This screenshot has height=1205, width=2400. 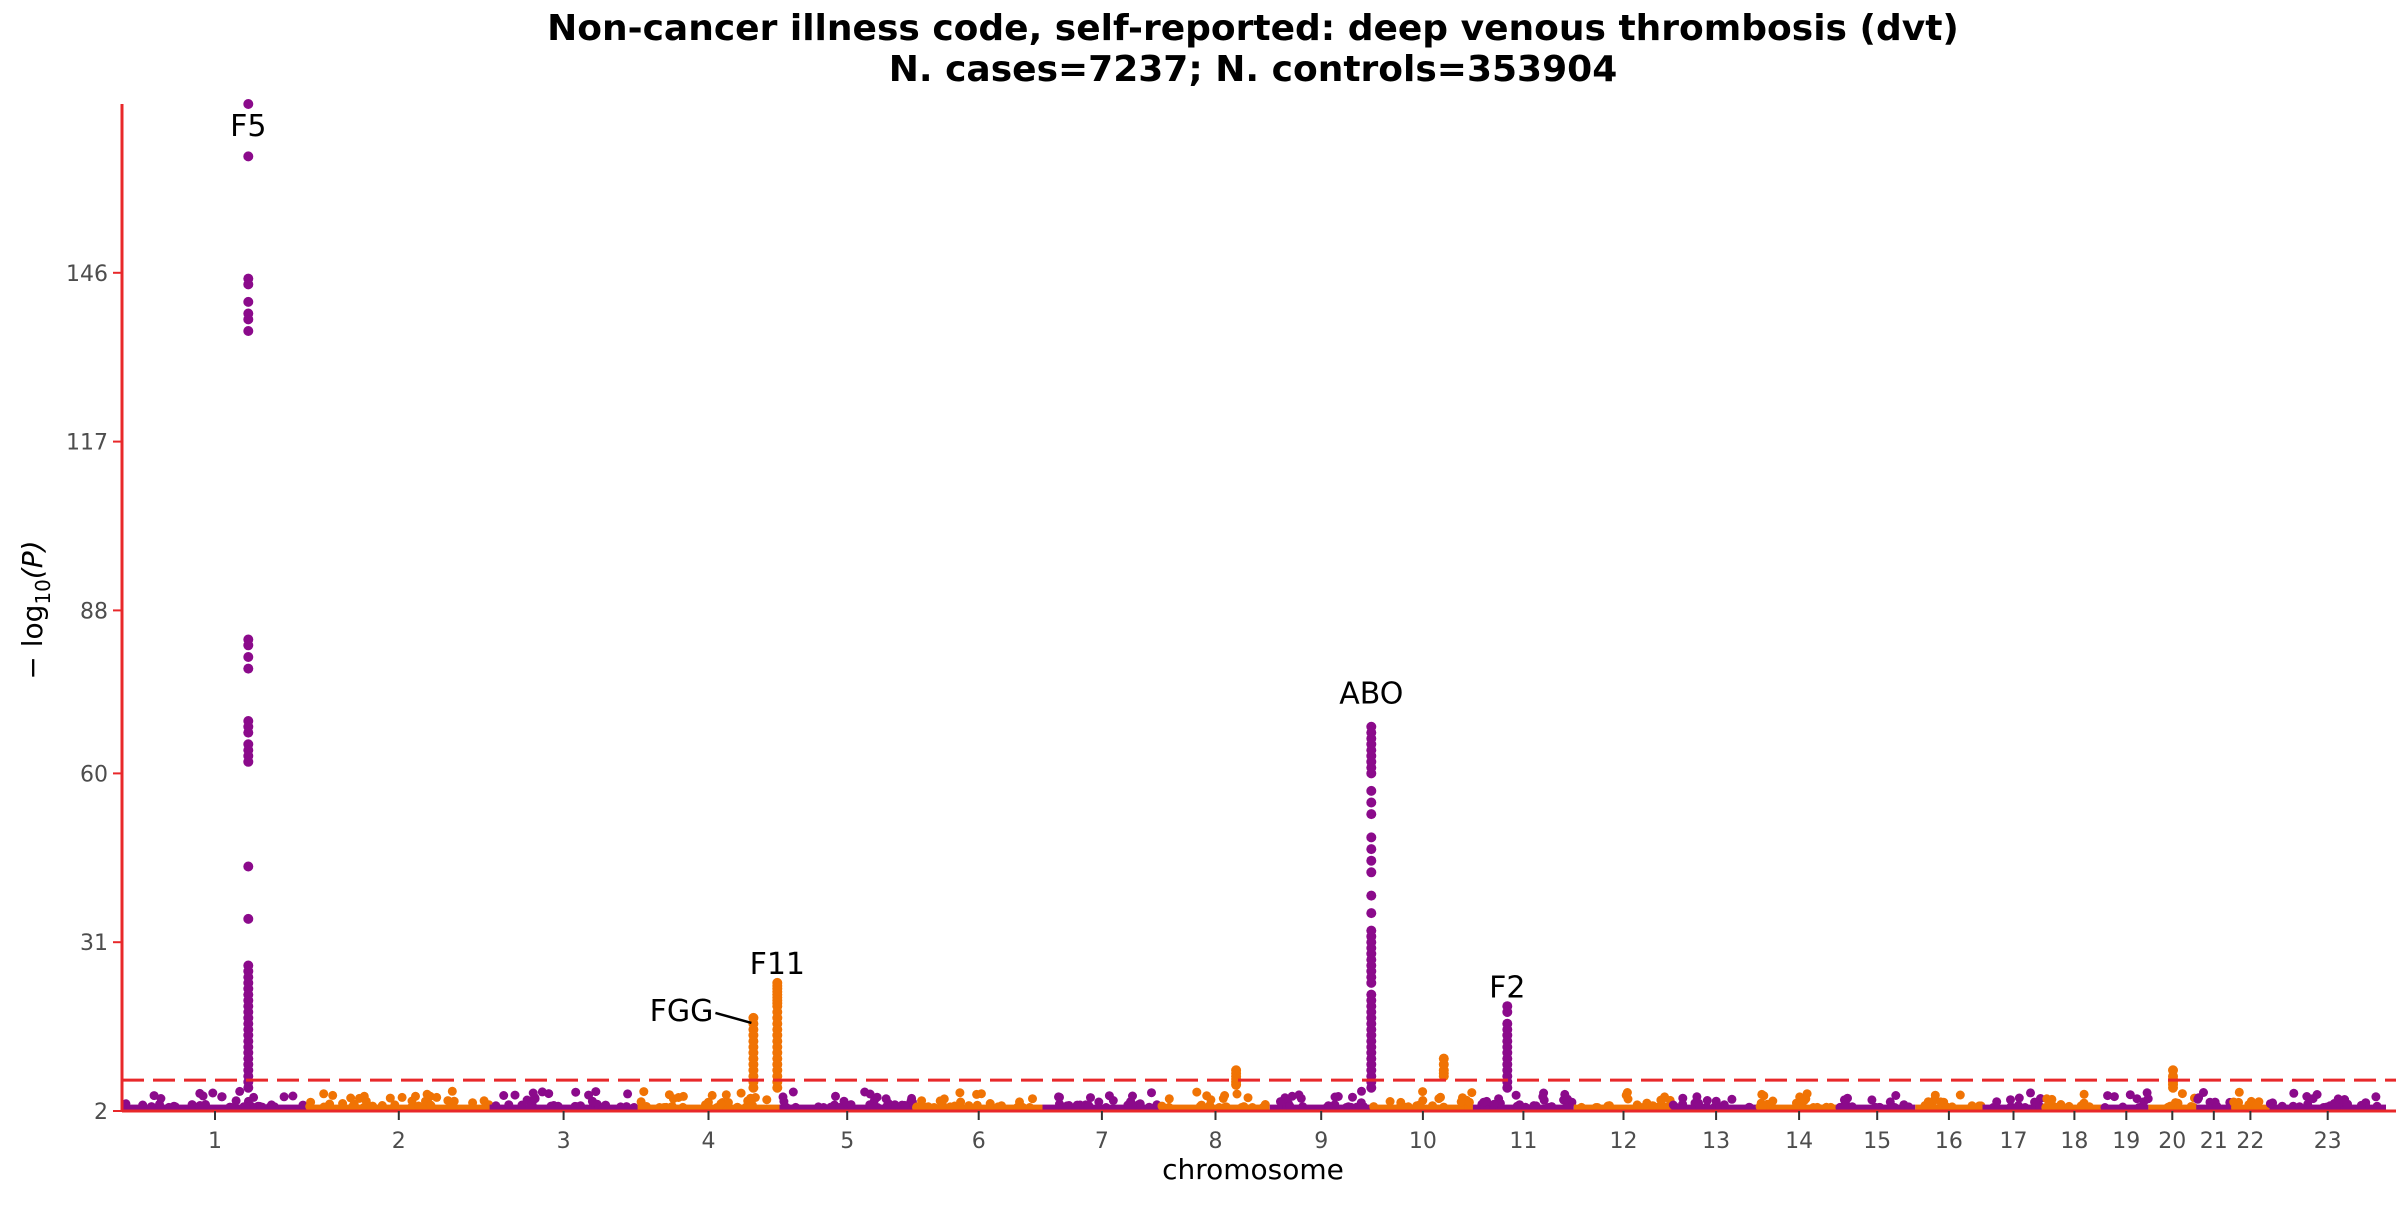 What do you see at coordinates (979, 1141) in the screenshot?
I see `x-tick-label: 6` at bounding box center [979, 1141].